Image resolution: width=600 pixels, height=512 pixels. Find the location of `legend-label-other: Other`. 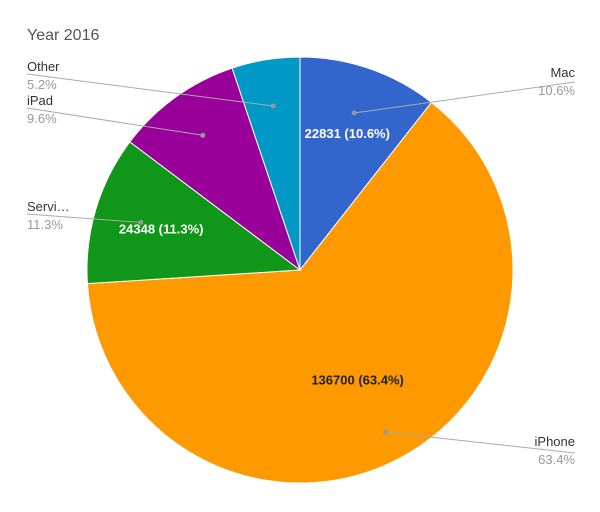

legend-label-other: Other is located at coordinates (43, 66).